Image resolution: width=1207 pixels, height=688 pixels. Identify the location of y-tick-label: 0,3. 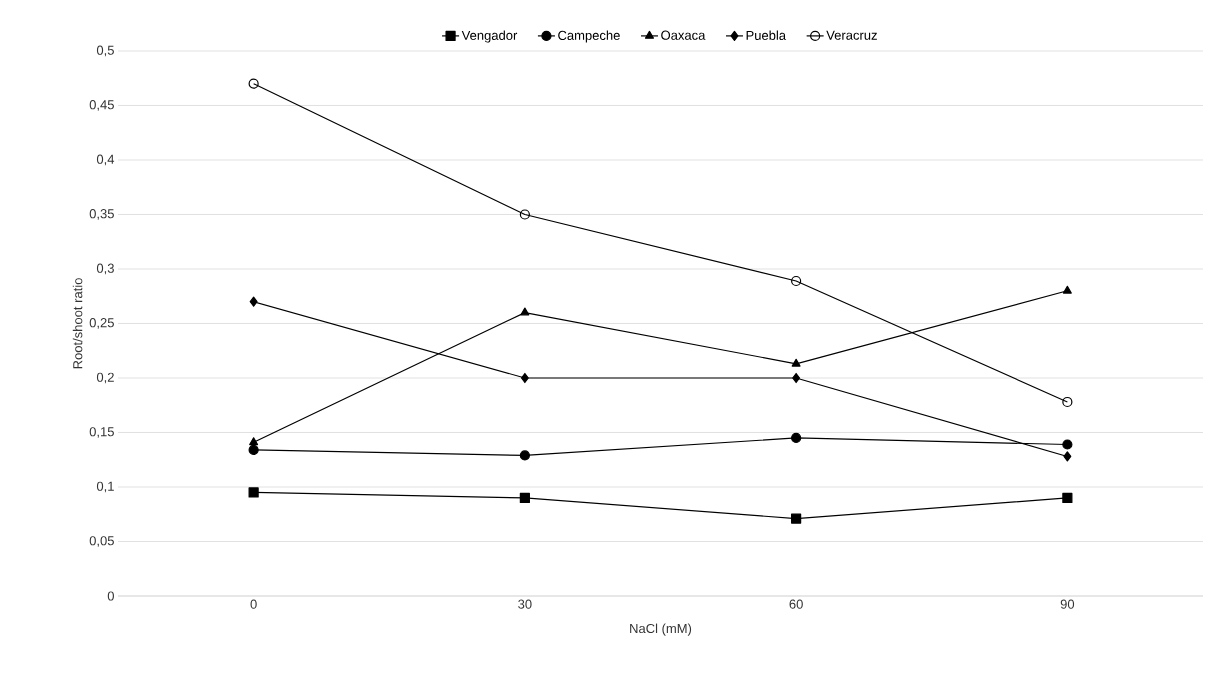
(105, 269).